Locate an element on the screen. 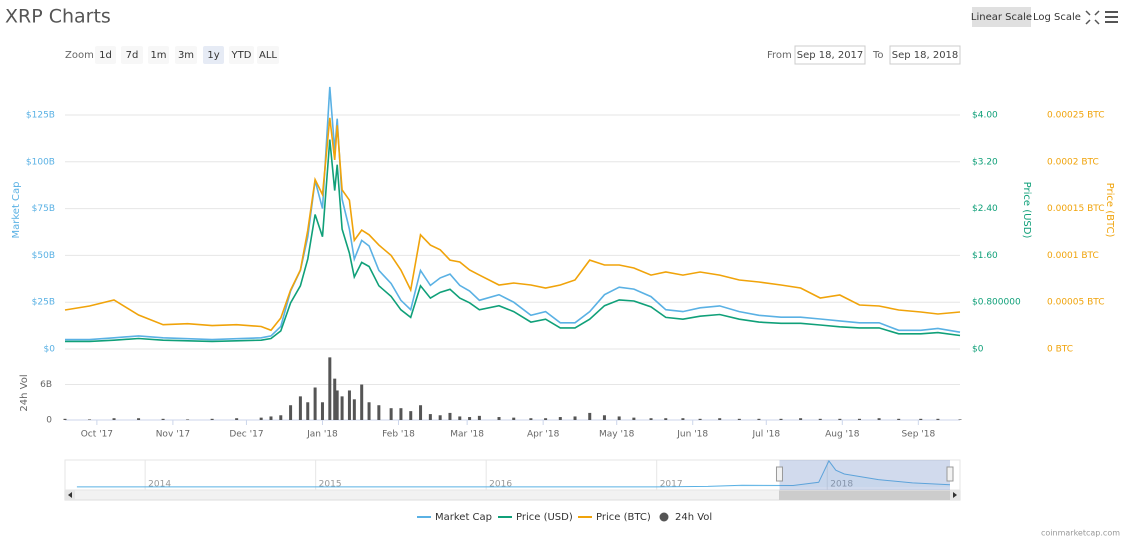  zoom-button: 1d is located at coordinates (105, 55).